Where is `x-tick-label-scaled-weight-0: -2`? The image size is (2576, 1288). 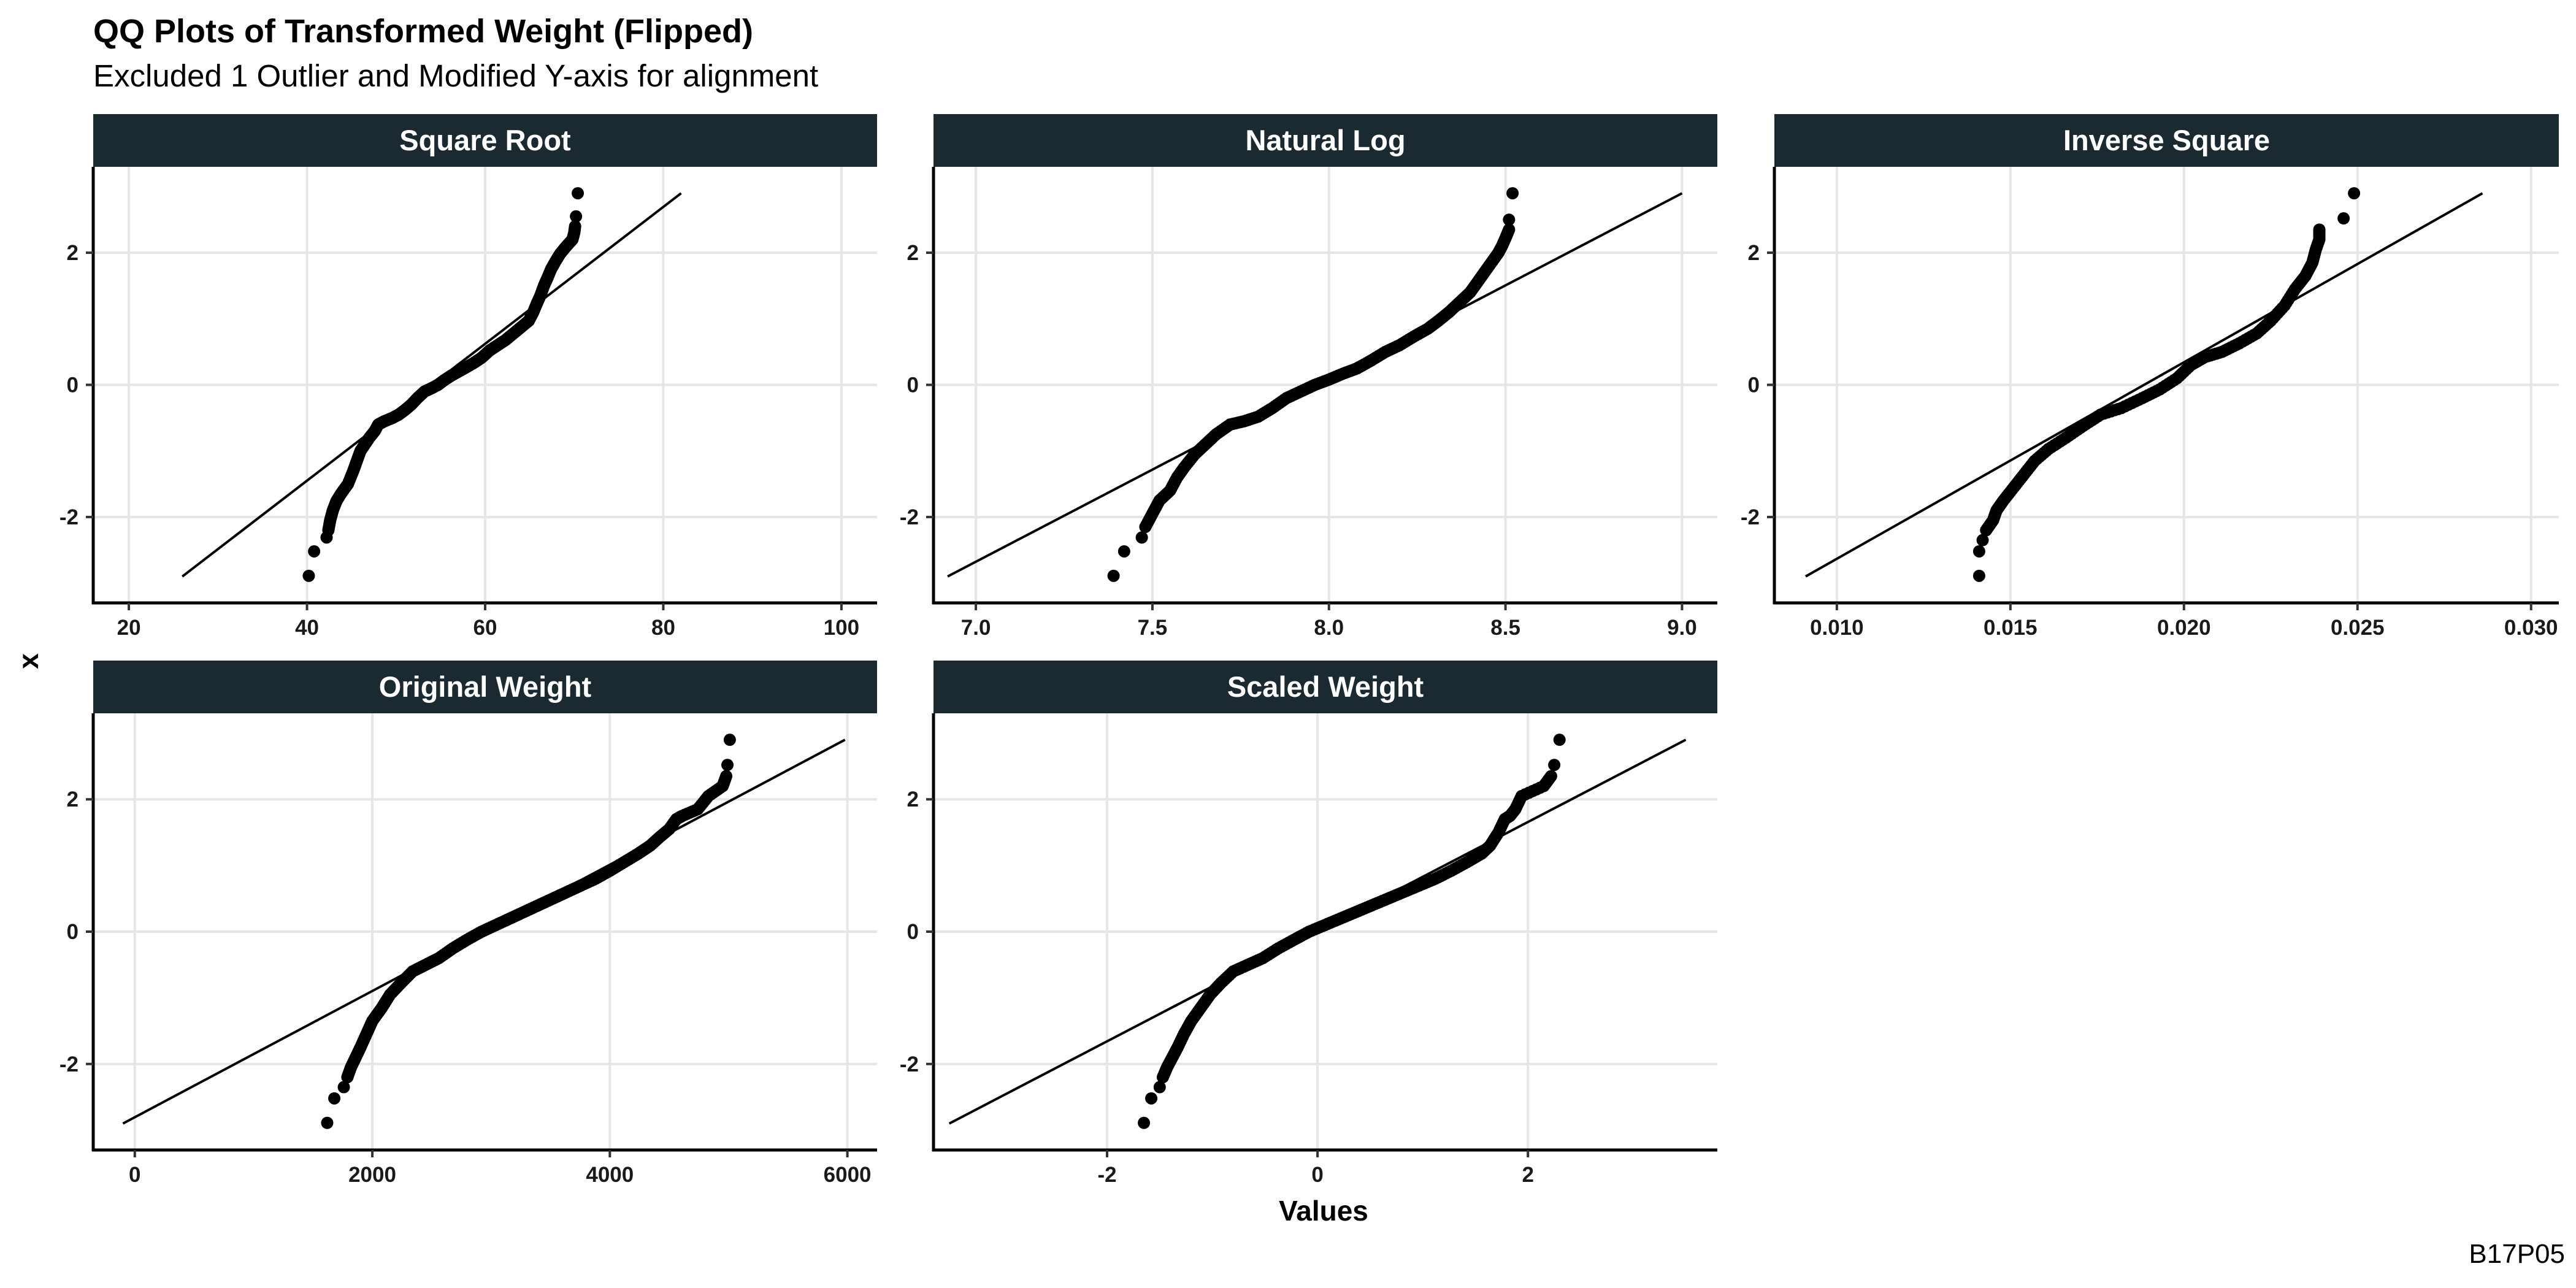
x-tick-label-scaled-weight-0: -2 is located at coordinates (1106, 1175).